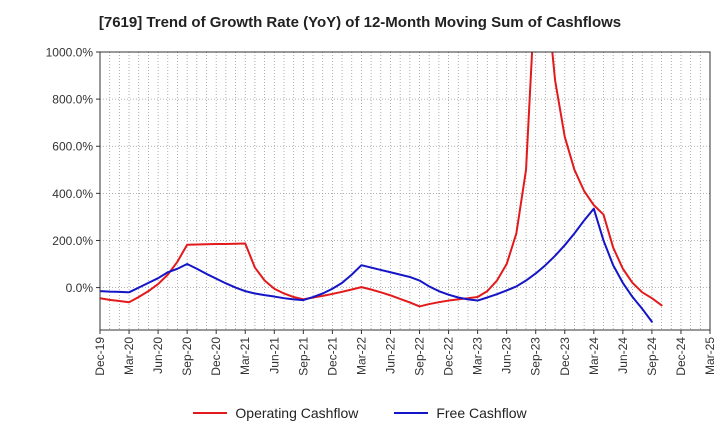  Describe the element at coordinates (449, 356) in the screenshot. I see `x-tick-label: Dec-22` at that location.